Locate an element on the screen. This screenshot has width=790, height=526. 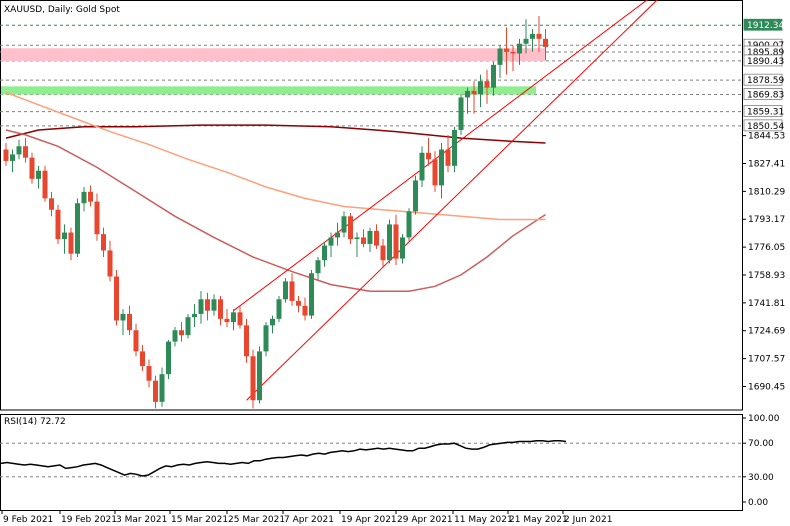
x-tick-label: 29 Apr 2021 is located at coordinates (425, 520).